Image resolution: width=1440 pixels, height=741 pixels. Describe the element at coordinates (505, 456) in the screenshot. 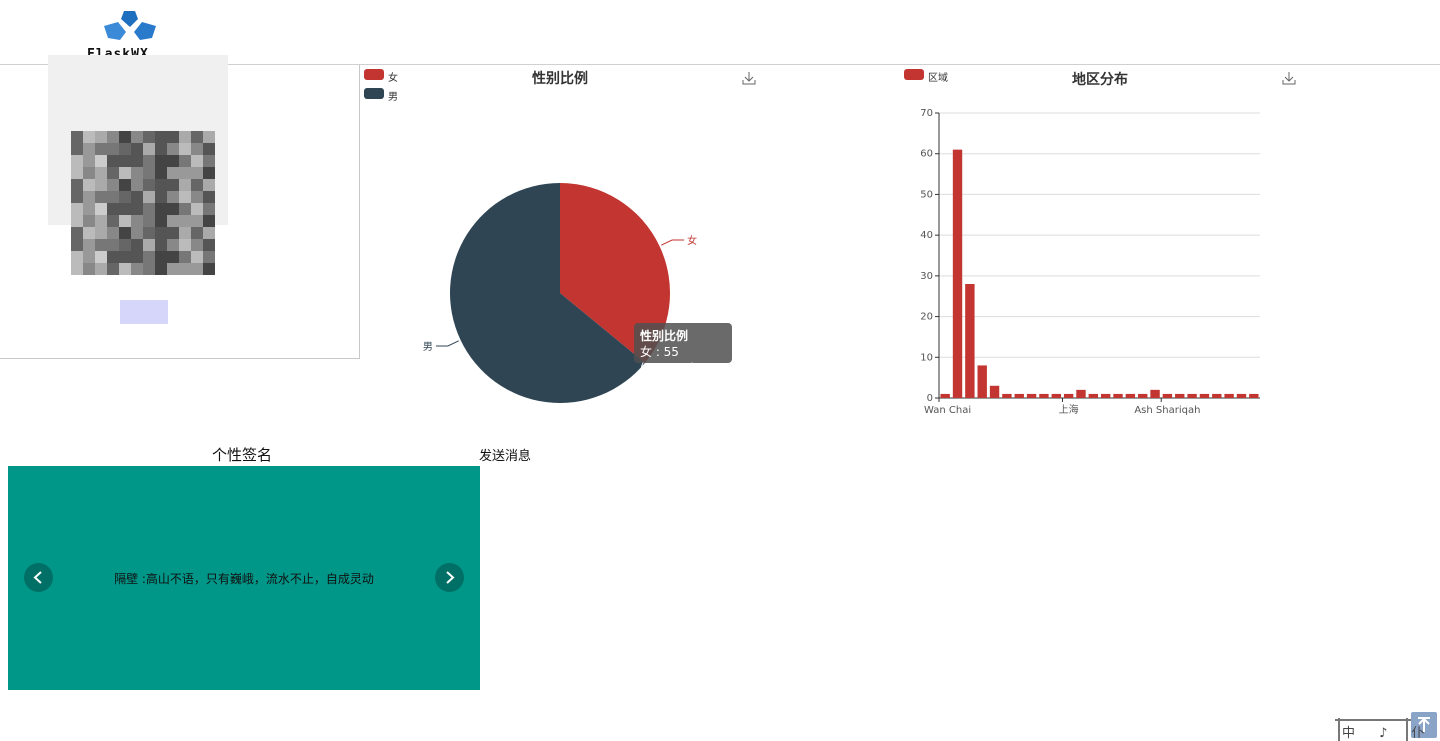

I see `send-message-title: 发送消息` at that location.